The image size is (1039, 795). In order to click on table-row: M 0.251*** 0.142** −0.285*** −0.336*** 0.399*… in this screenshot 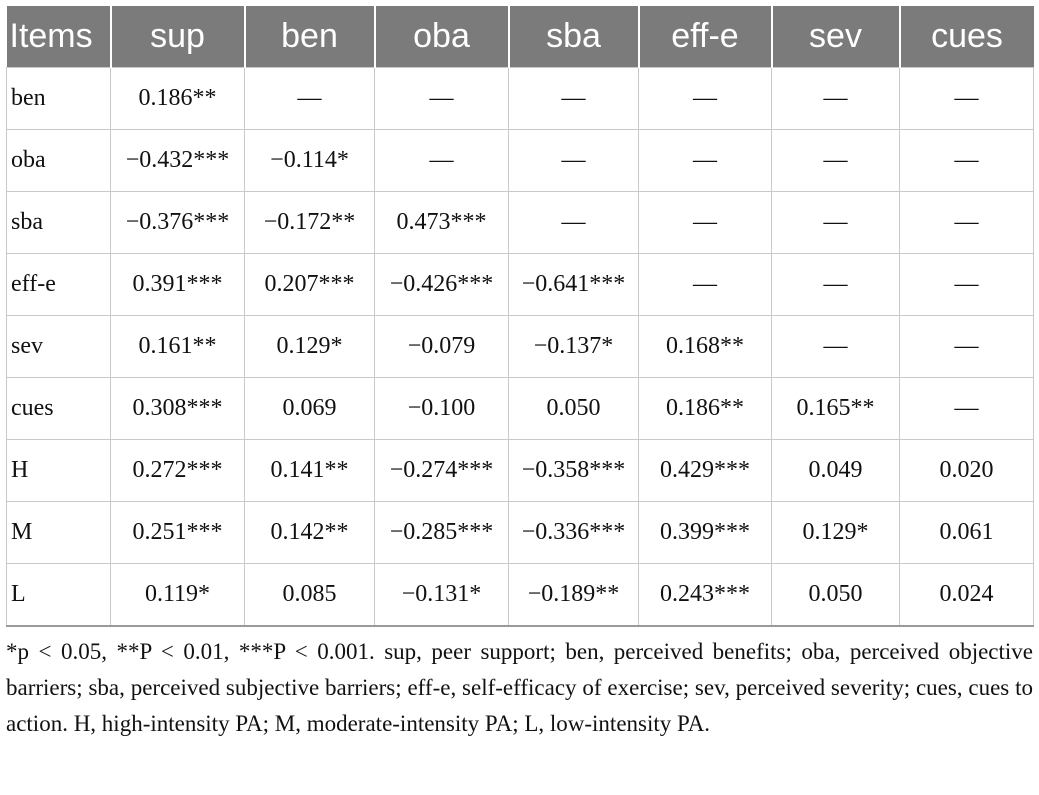, I will do `click(520, 532)`.